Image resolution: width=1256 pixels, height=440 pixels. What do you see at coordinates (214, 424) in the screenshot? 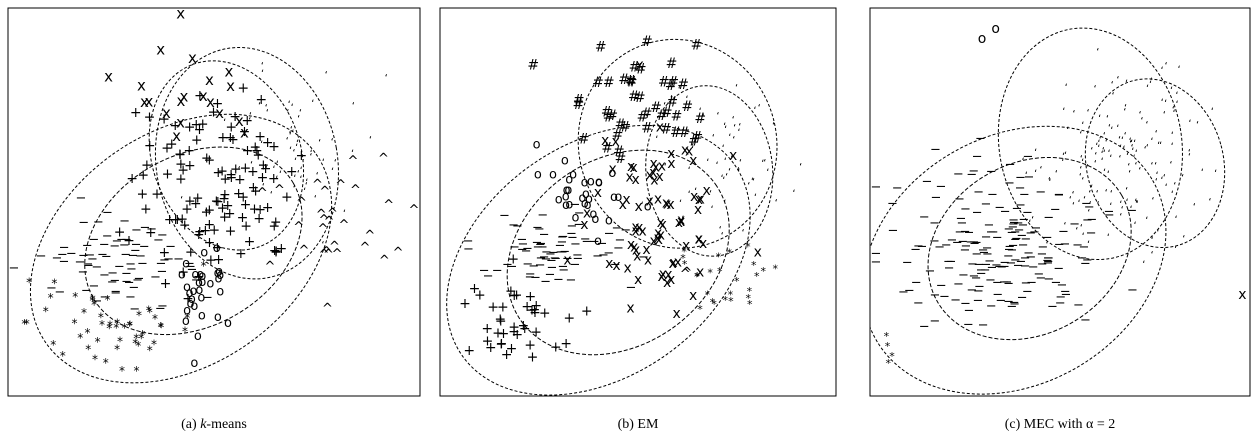
I see `panel-caption: (a) k-means` at bounding box center [214, 424].